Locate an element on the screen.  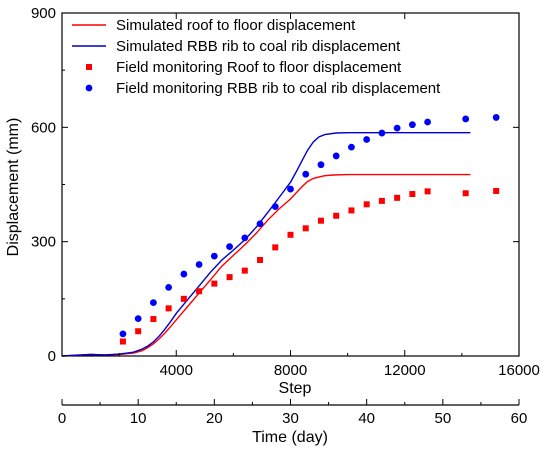
y-axis-label: Displacement (mm) is located at coordinates (13, 187).